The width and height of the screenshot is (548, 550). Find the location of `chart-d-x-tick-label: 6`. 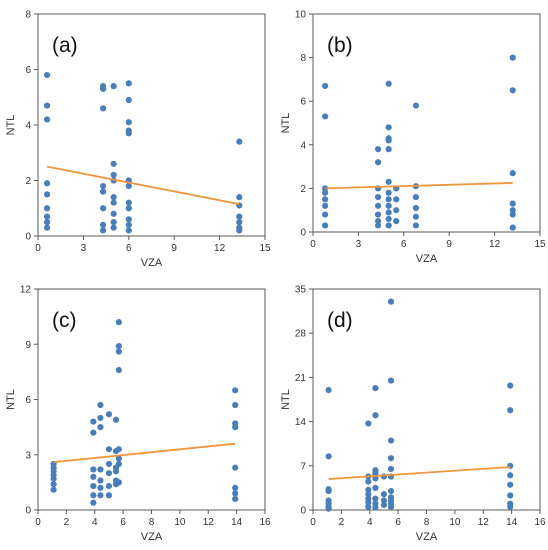

chart-d-x-tick-label: 6 is located at coordinates (398, 522).